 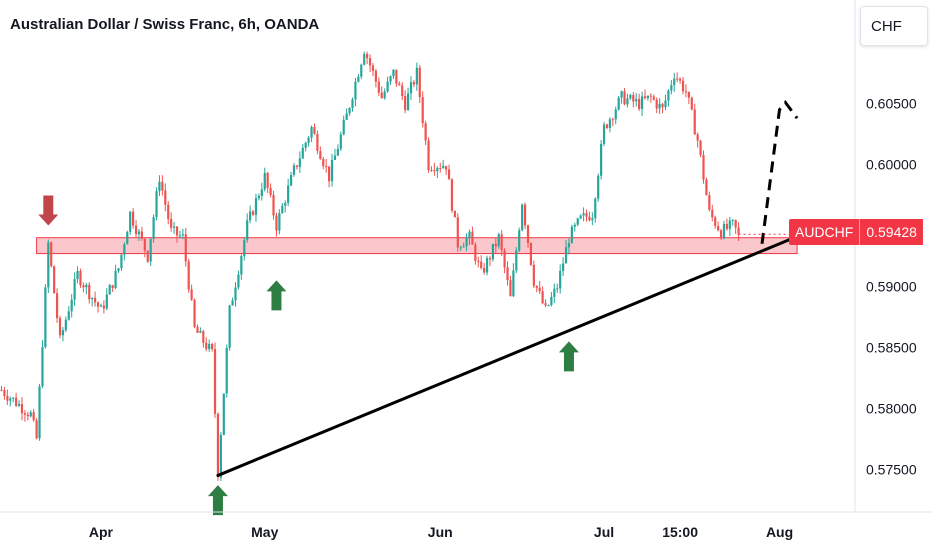 What do you see at coordinates (779, 171) in the screenshot?
I see `projection-path` at bounding box center [779, 171].